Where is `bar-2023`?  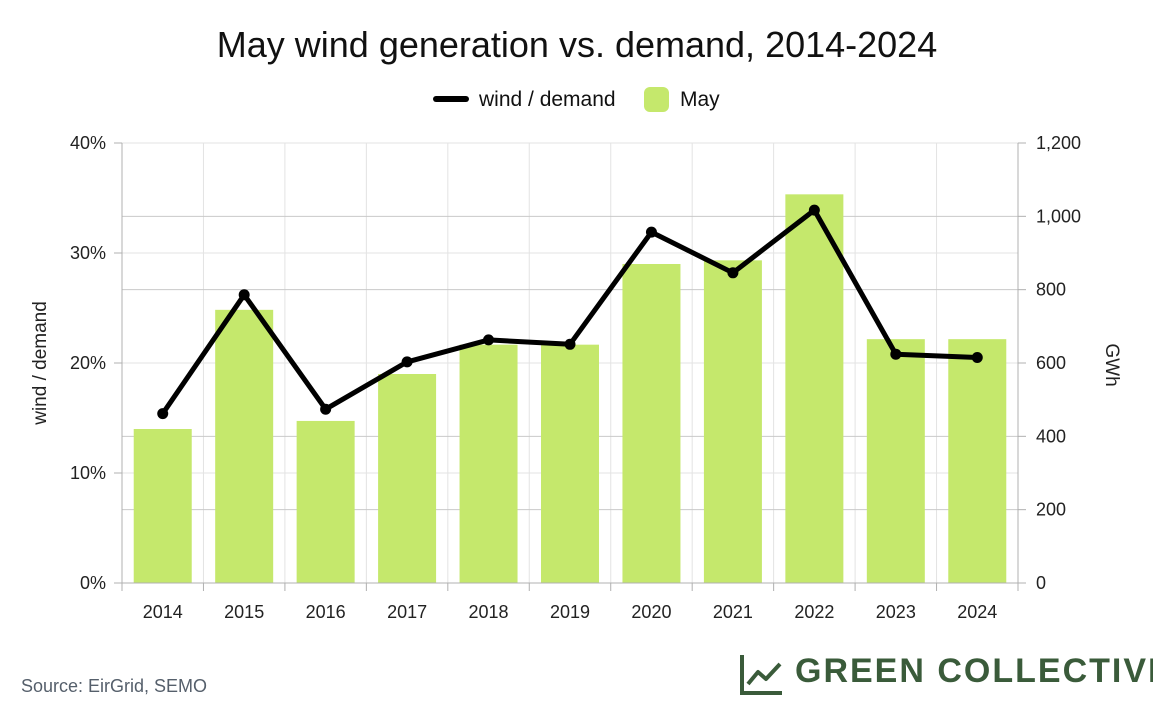 bar-2023 is located at coordinates (895, 461).